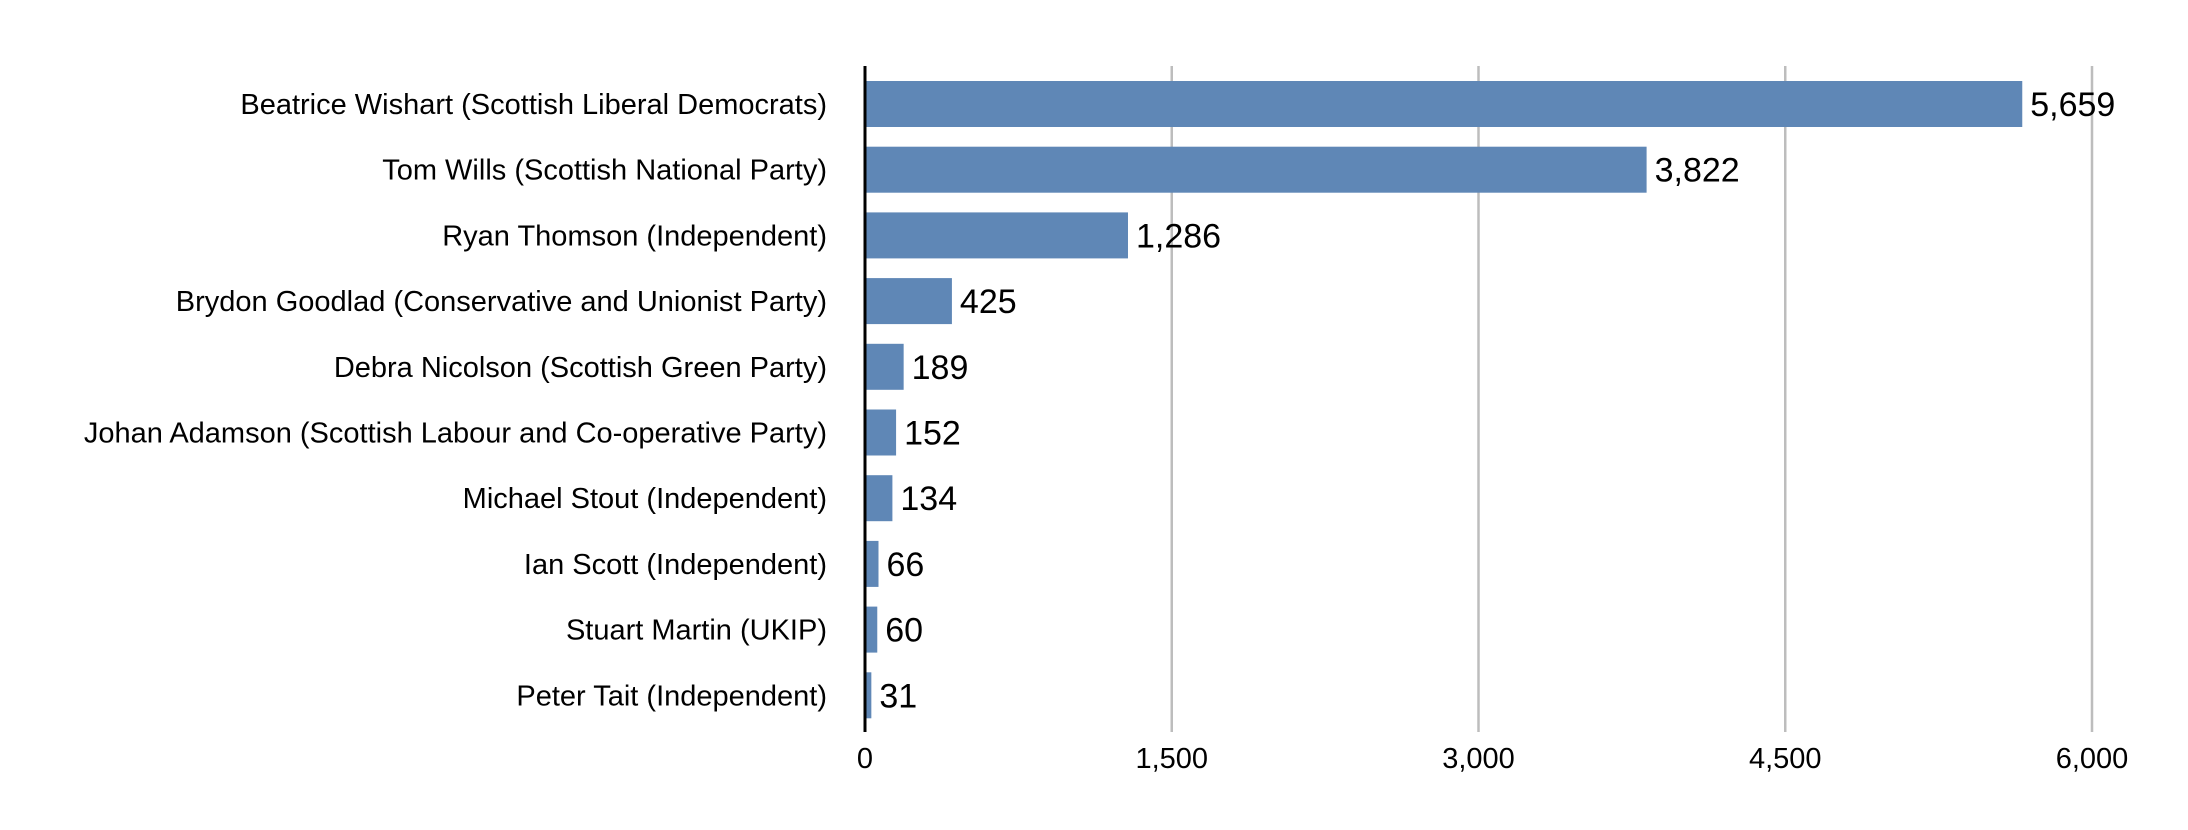 This screenshot has height=830, width=2188. What do you see at coordinates (580, 368) in the screenshot?
I see `category-label: Debra Nicolson (Scottish Green Party)` at bounding box center [580, 368].